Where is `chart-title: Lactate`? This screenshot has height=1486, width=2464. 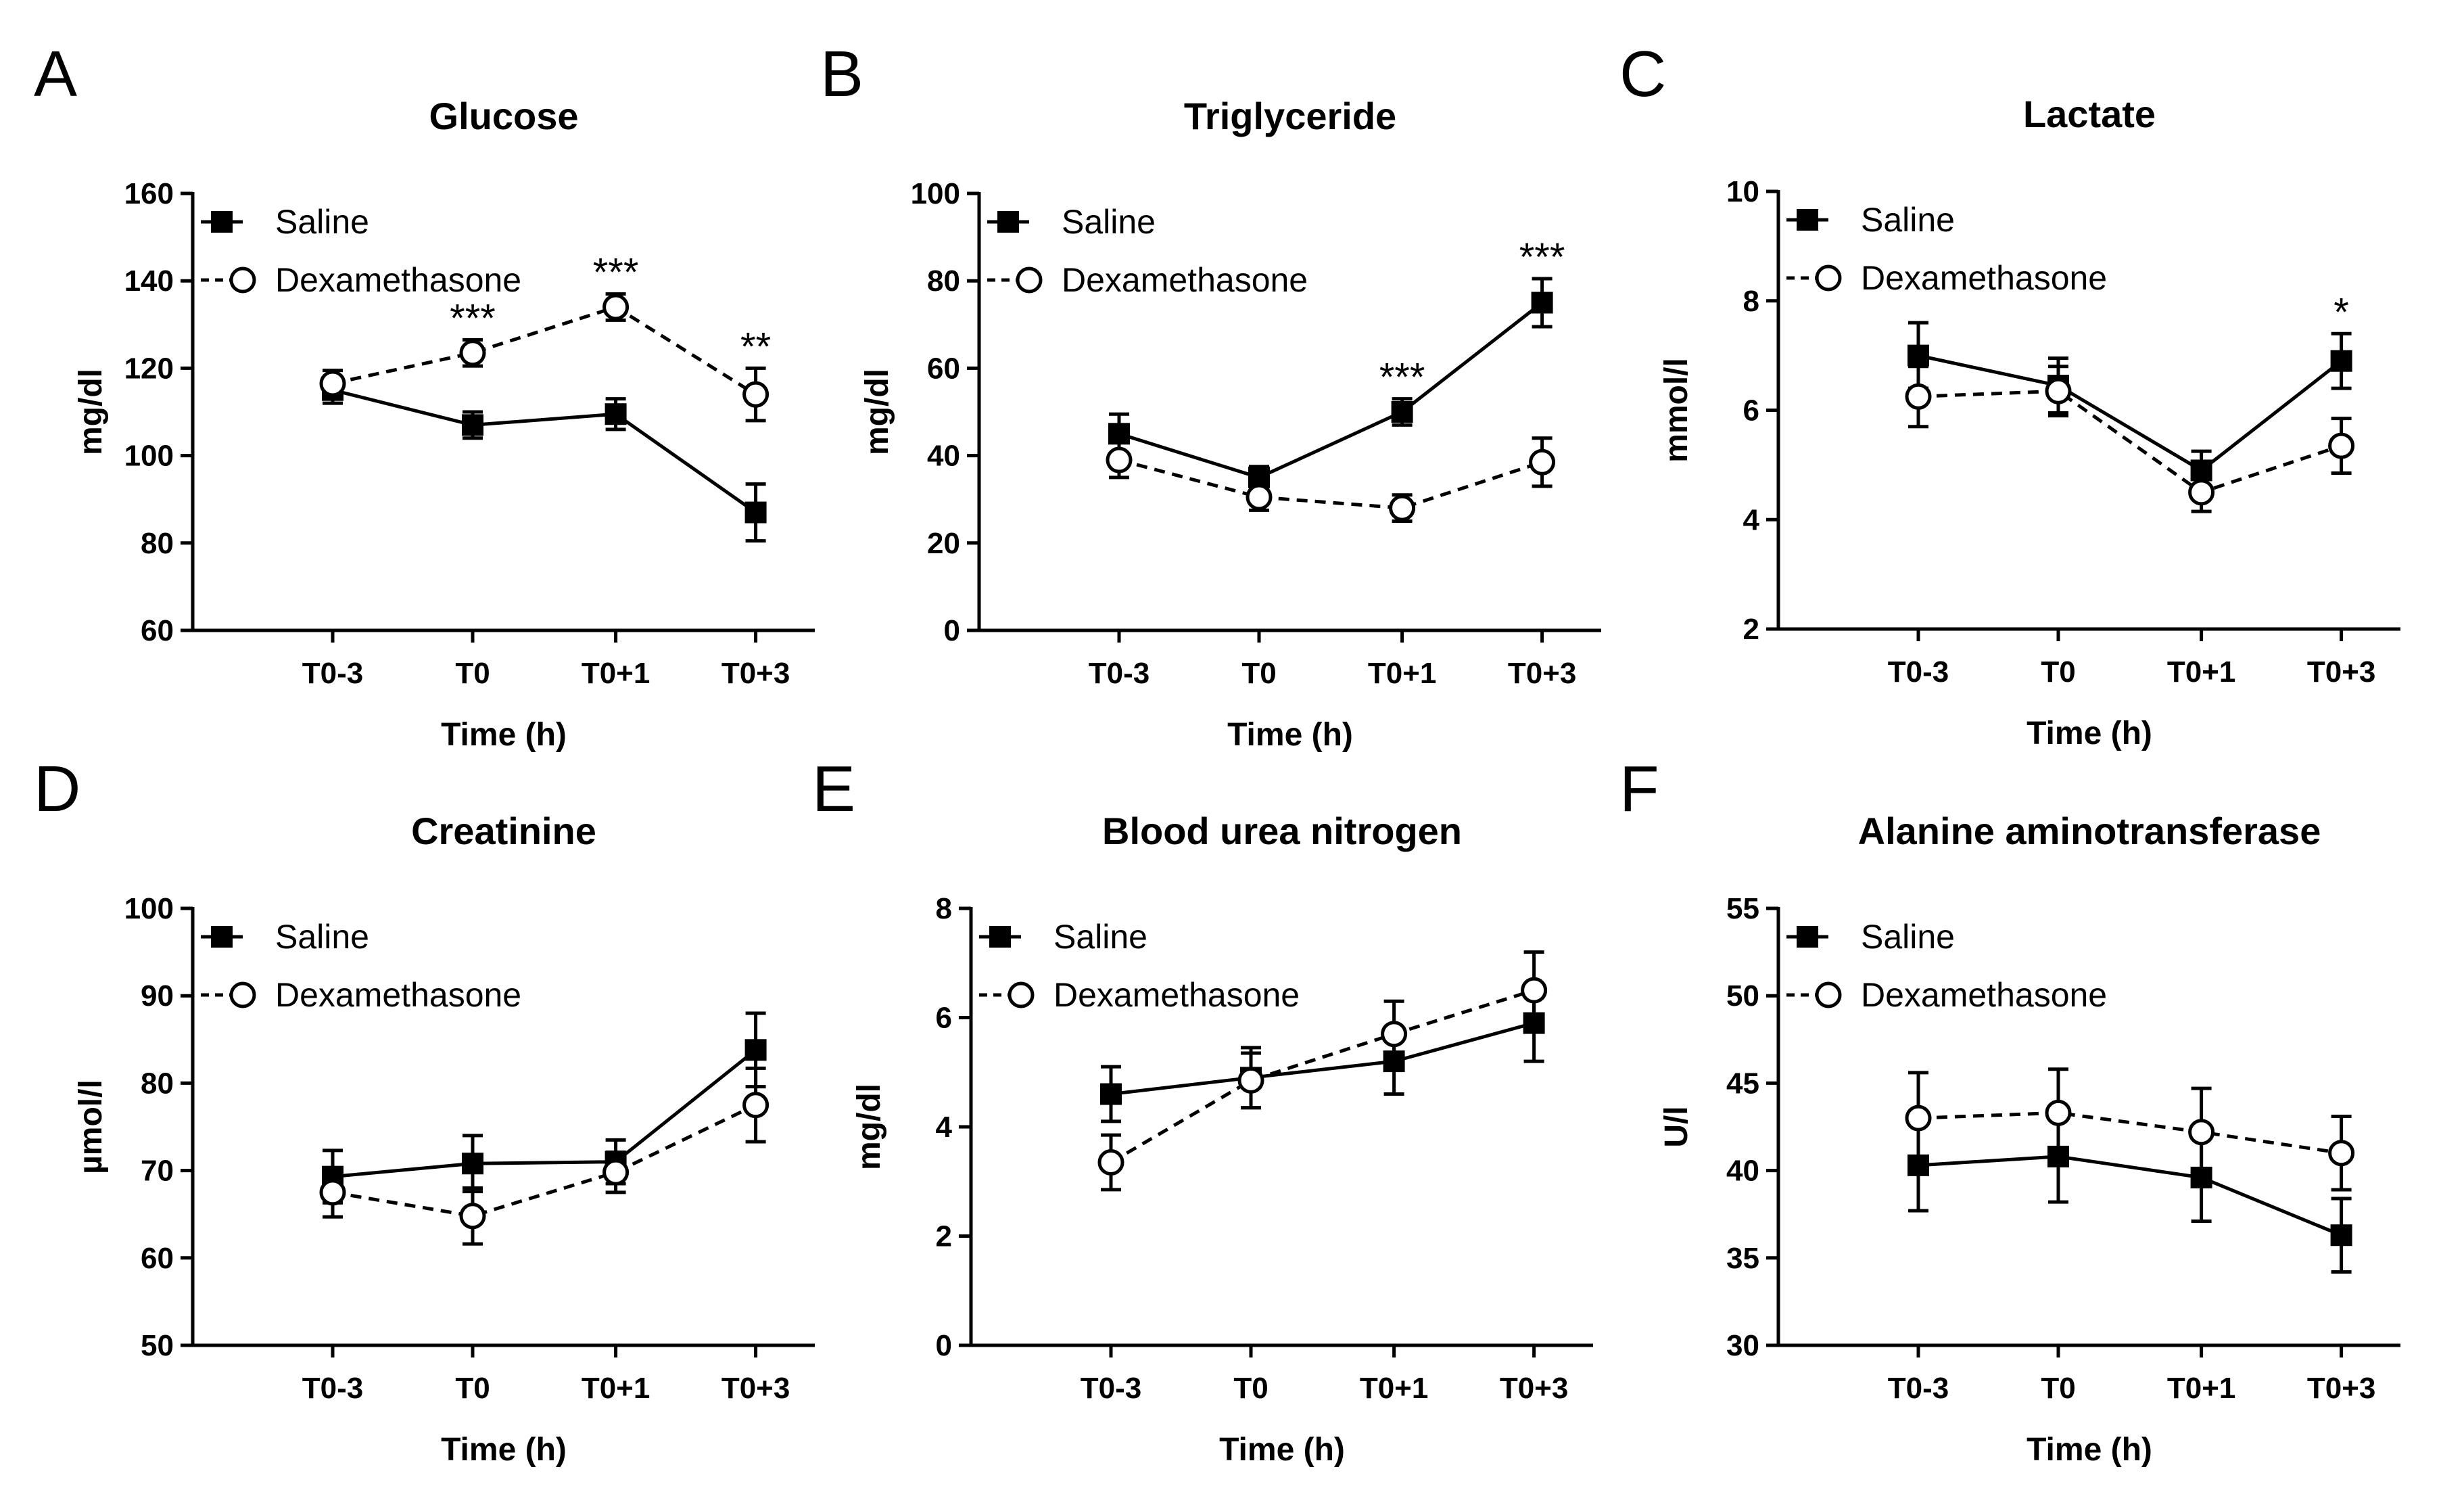 chart-title: Lactate is located at coordinates (2089, 114).